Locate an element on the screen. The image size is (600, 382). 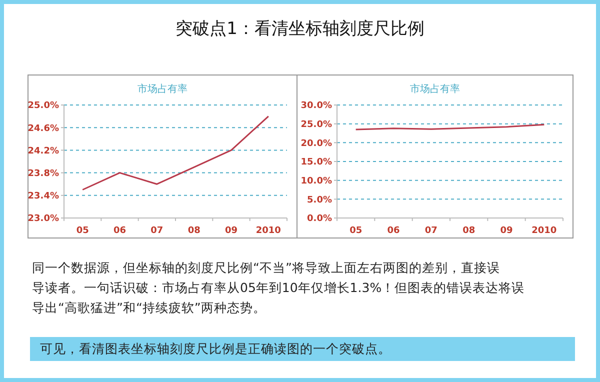
y-tick-label: 20.0% is located at coordinates (316, 143).